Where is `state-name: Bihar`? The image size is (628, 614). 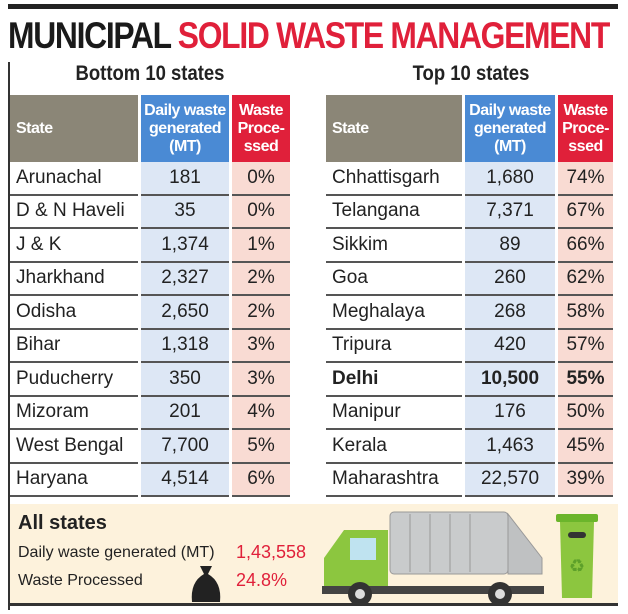
state-name: Bihar is located at coordinates (74, 346).